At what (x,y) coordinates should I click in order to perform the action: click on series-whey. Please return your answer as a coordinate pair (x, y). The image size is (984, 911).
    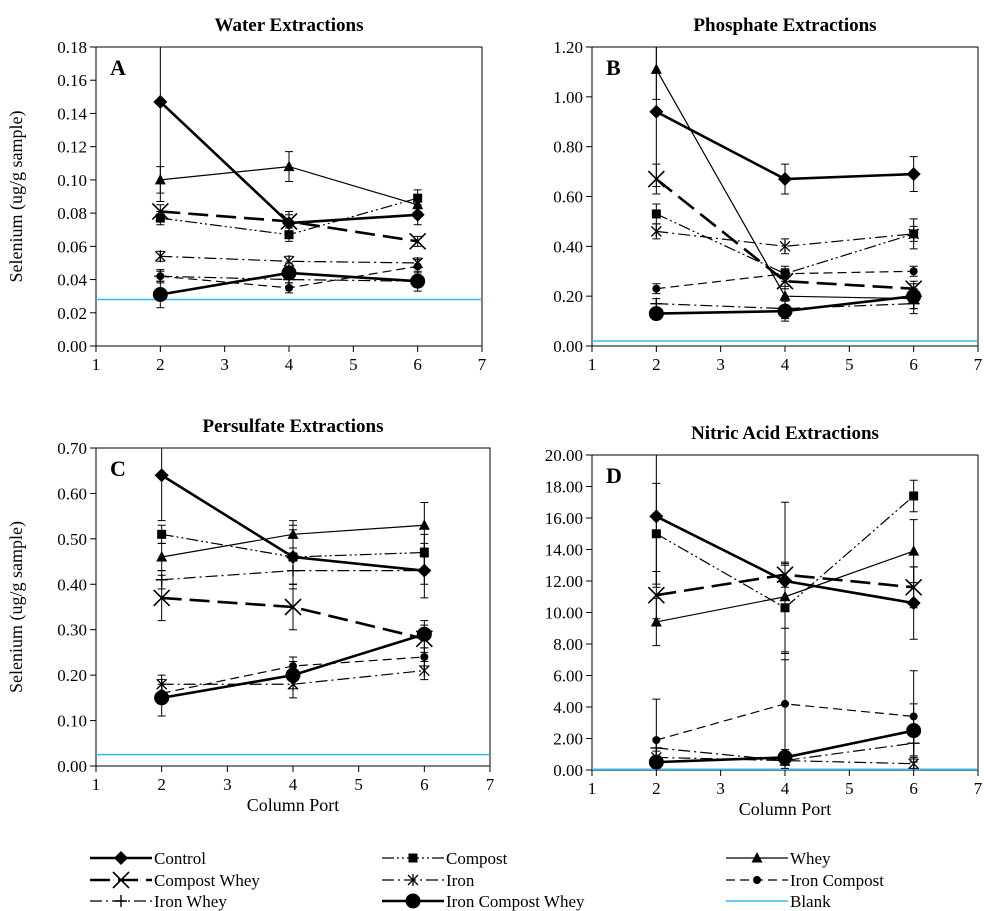
    Looking at the image, I should click on (785, 583).